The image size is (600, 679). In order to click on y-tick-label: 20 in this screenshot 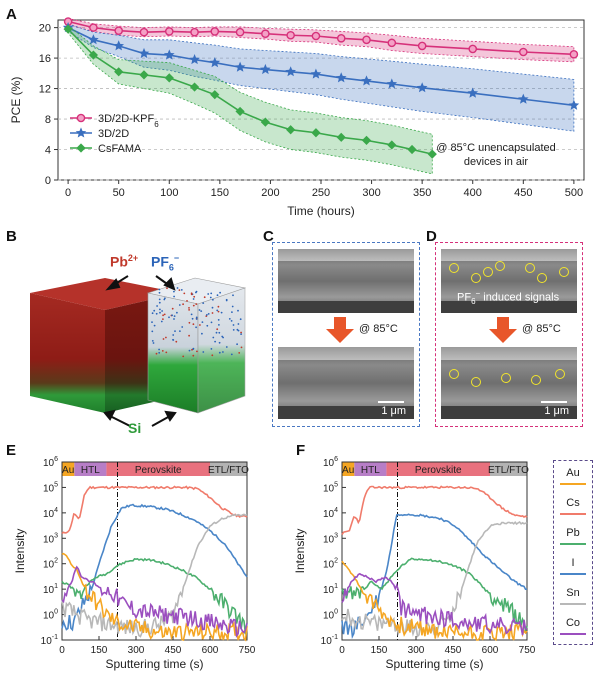, I will do `click(45, 29)`.